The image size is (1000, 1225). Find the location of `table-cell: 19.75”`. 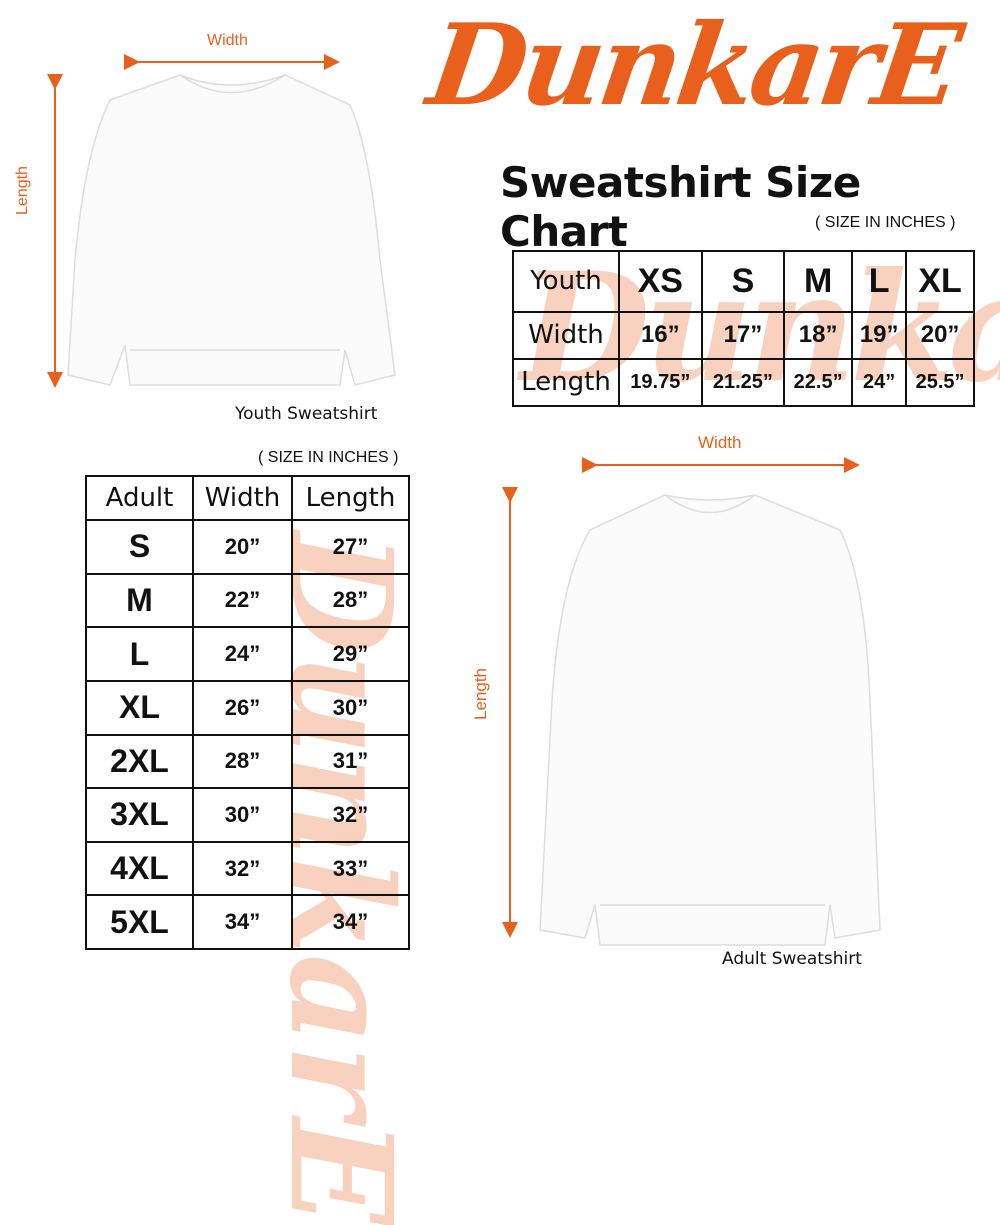

table-cell: 19.75” is located at coordinates (660, 382).